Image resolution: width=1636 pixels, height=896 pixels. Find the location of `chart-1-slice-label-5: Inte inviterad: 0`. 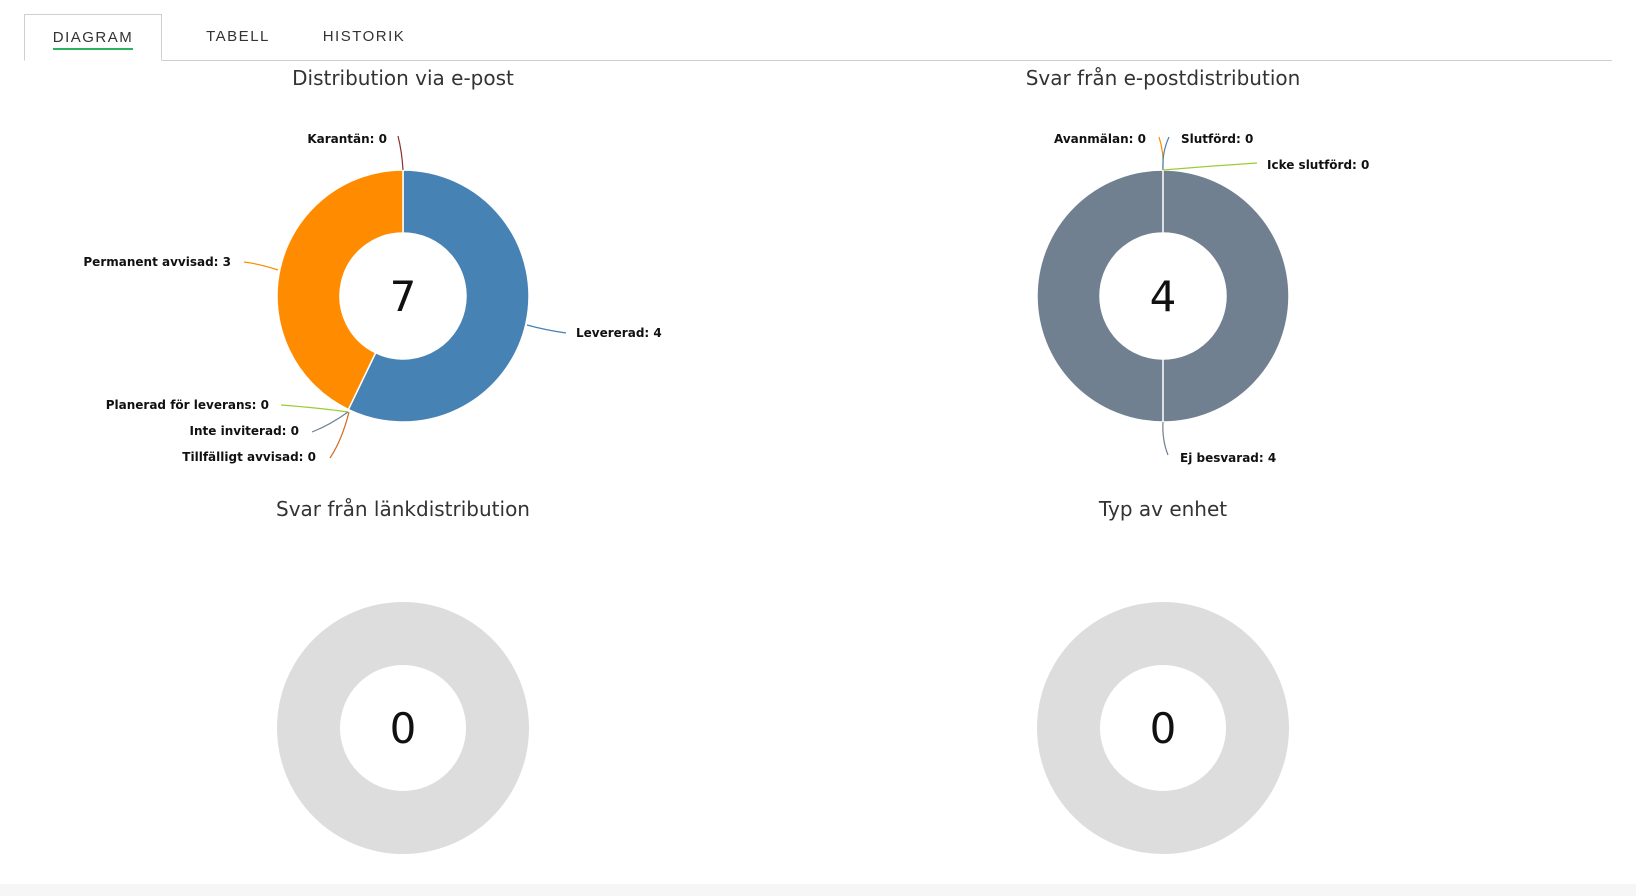

chart-1-slice-label-5: Inte inviterad: 0 is located at coordinates (244, 431).